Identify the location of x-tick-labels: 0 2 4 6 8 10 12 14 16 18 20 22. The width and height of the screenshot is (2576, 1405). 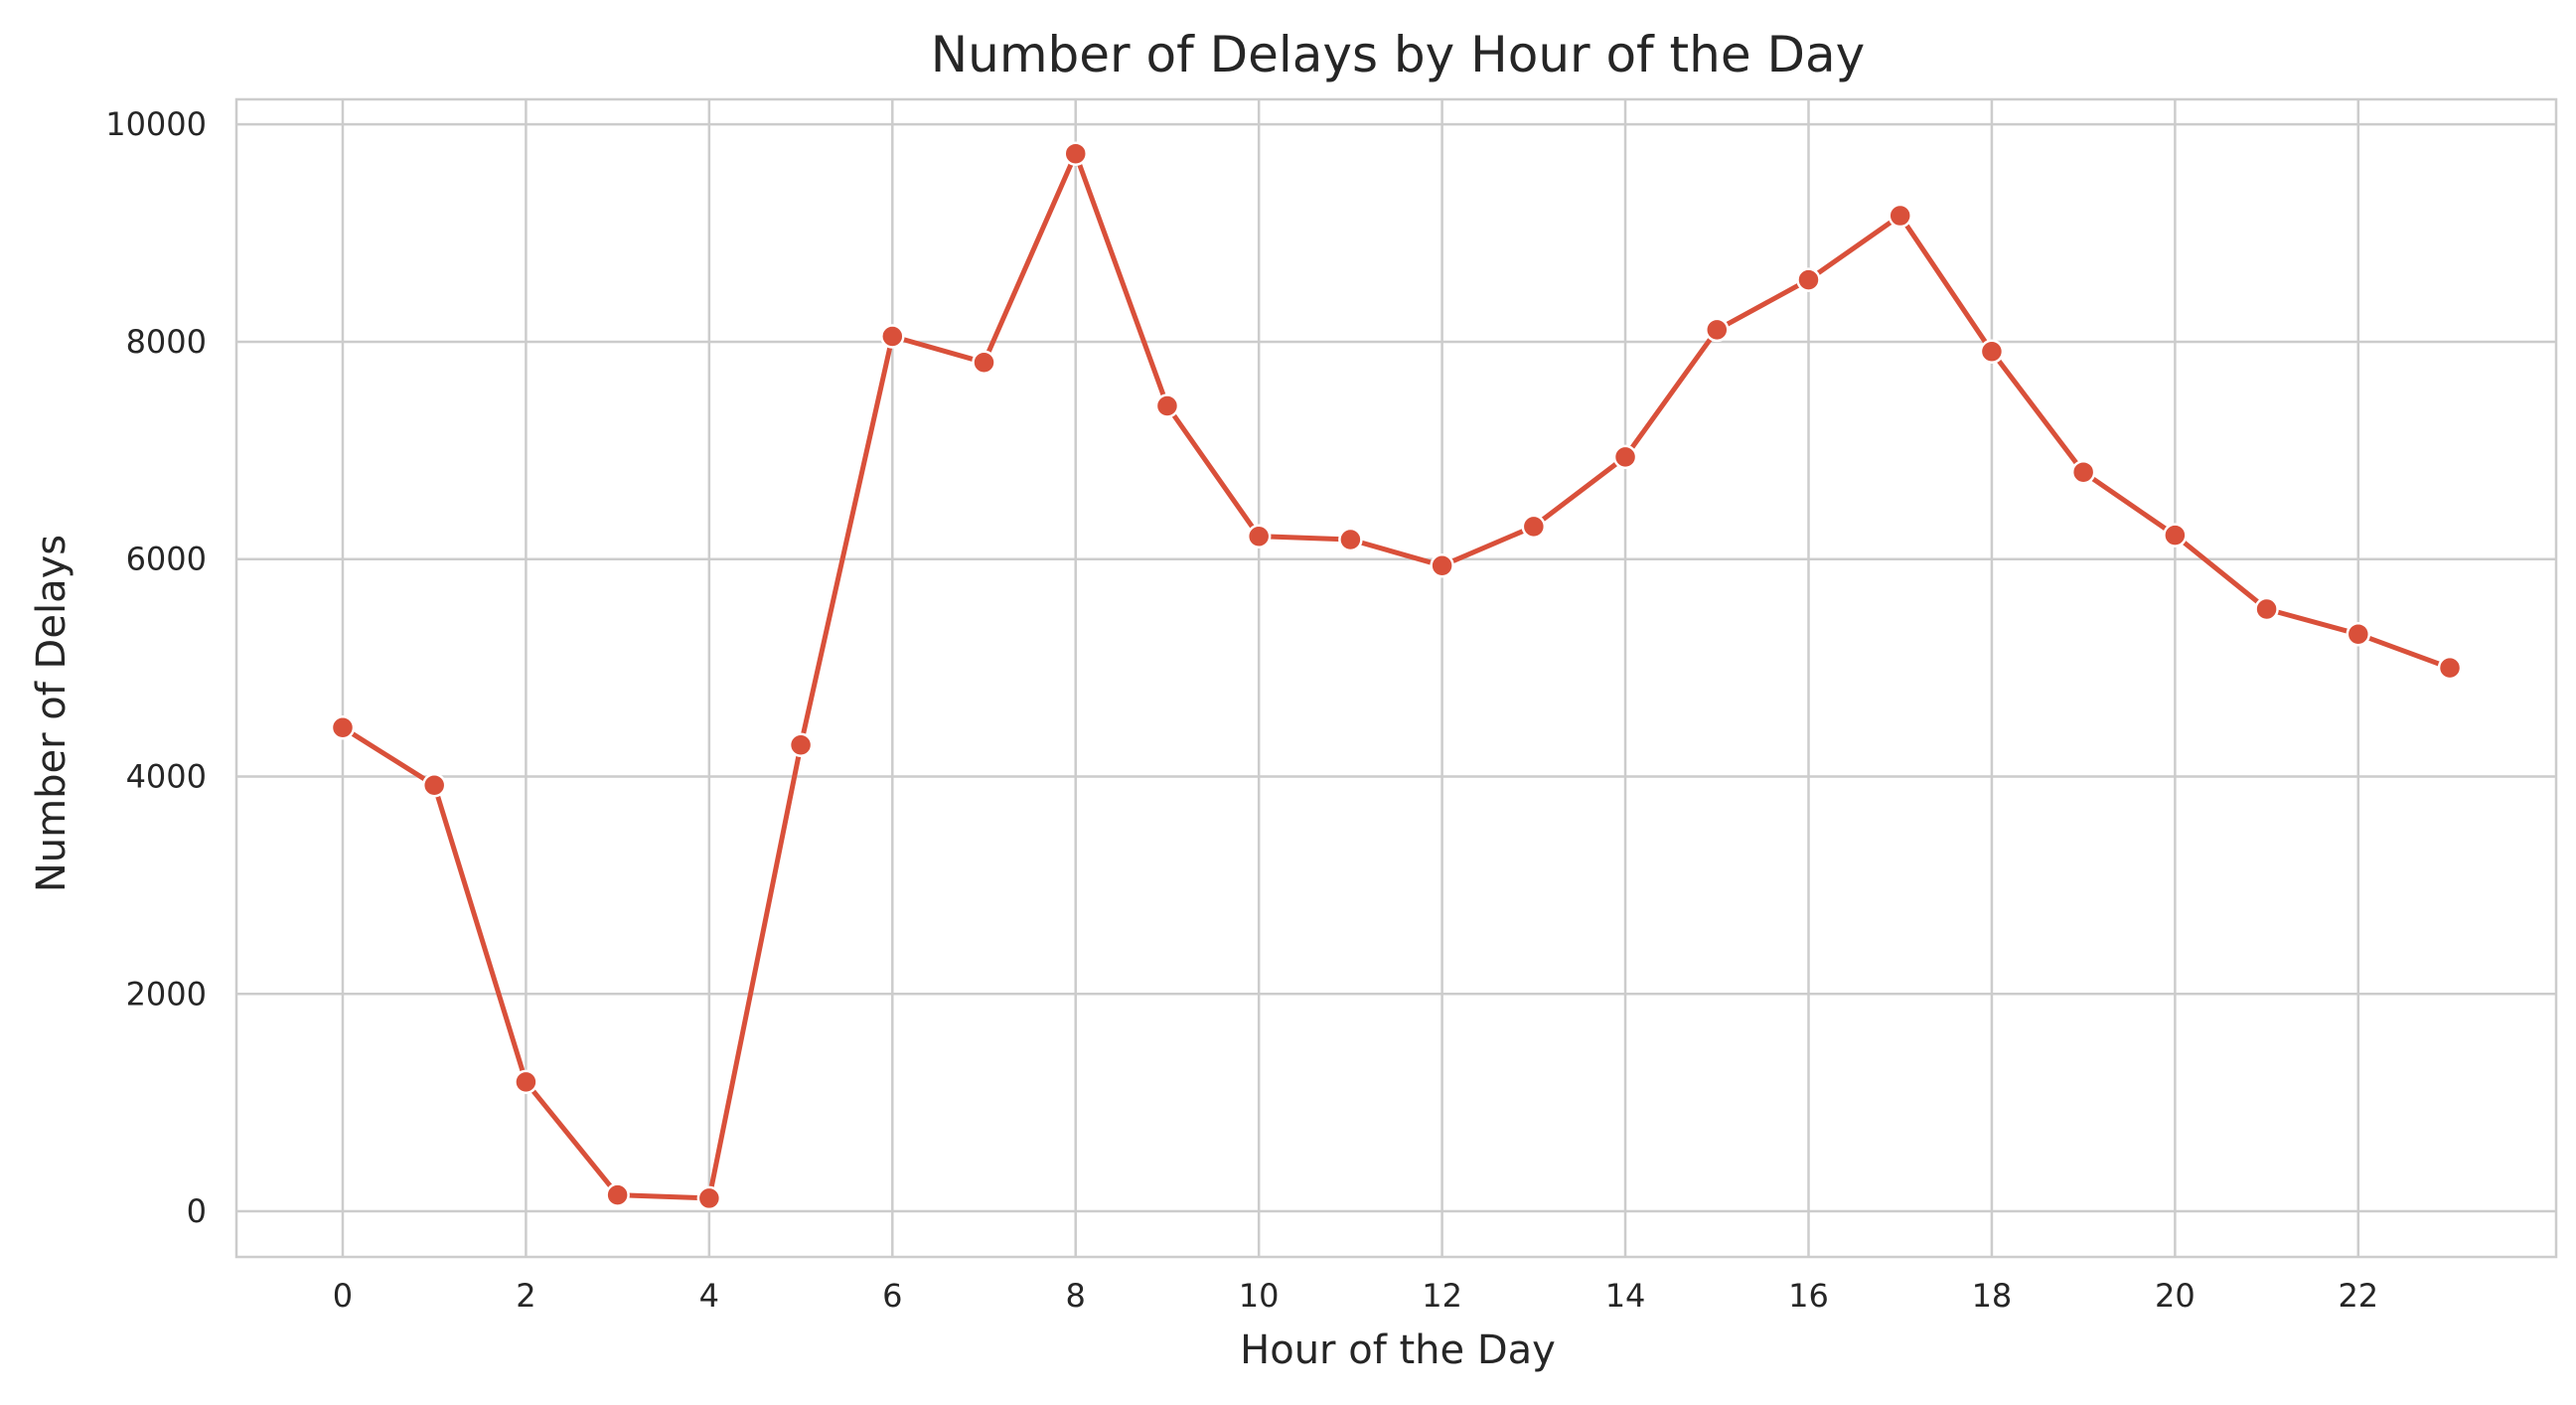
(1355, 1296).